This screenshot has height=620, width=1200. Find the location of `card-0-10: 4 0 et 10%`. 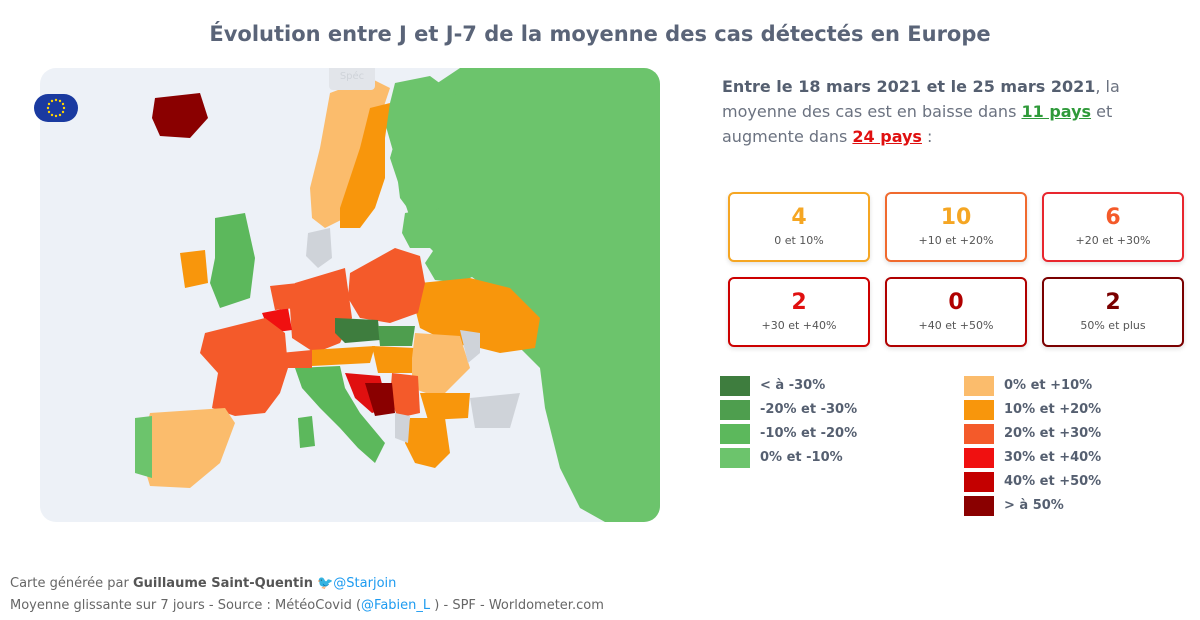

card-0-10: 4 0 et 10% is located at coordinates (799, 227).